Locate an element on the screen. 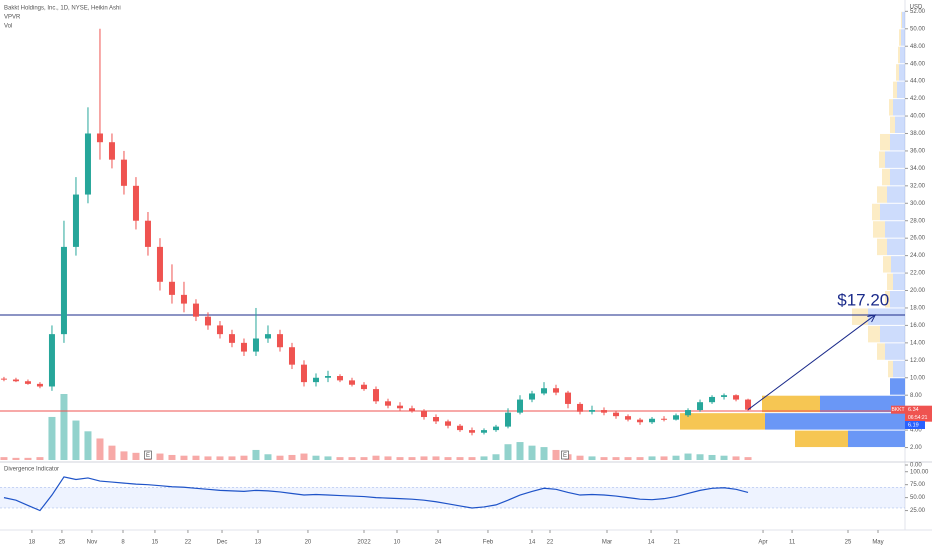  indicator-tick-label: 100.00 is located at coordinates (919, 472).